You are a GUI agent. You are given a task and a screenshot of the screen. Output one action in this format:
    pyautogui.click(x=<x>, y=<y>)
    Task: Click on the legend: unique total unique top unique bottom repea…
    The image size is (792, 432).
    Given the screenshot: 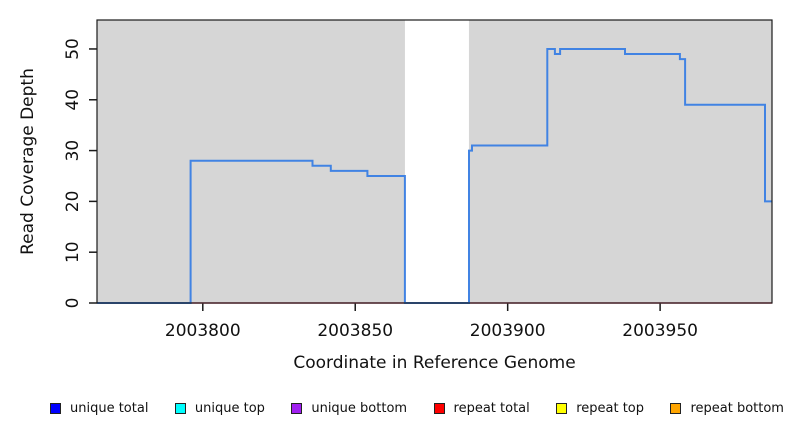 What is the action you would take?
    pyautogui.click(x=417, y=408)
    